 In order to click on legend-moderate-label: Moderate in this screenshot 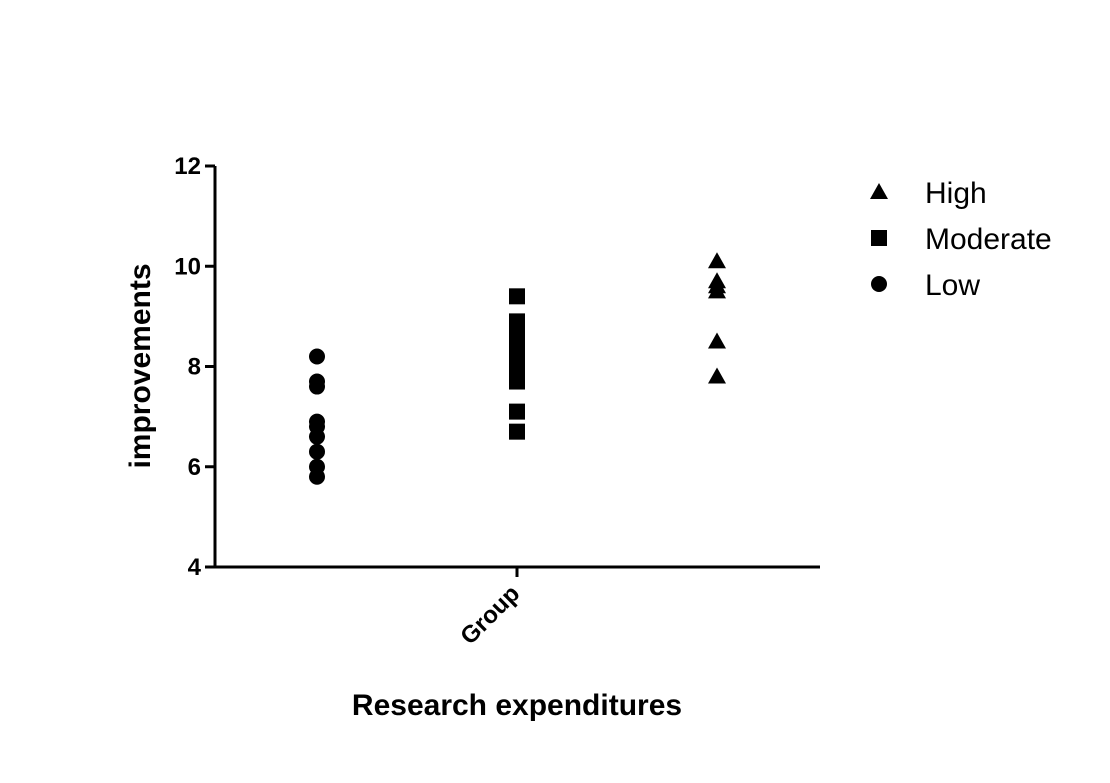, I will do `click(988, 239)`.